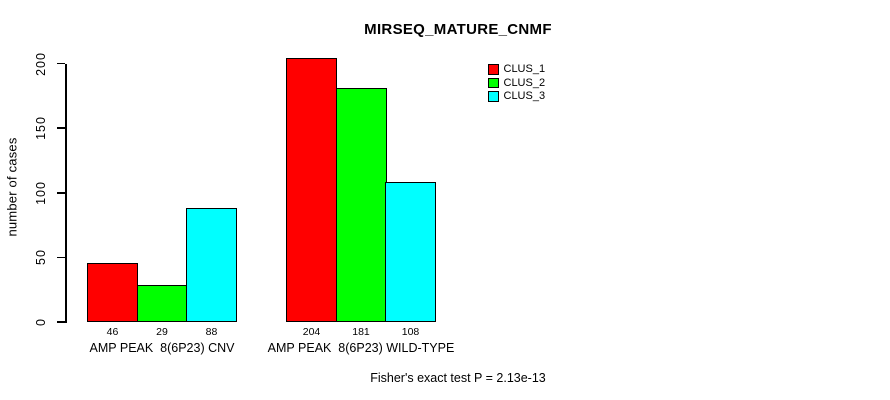 Image resolution: width=890 pixels, height=400 pixels. Describe the element at coordinates (361, 332) in the screenshot. I see `bar-value-label: 181` at that location.